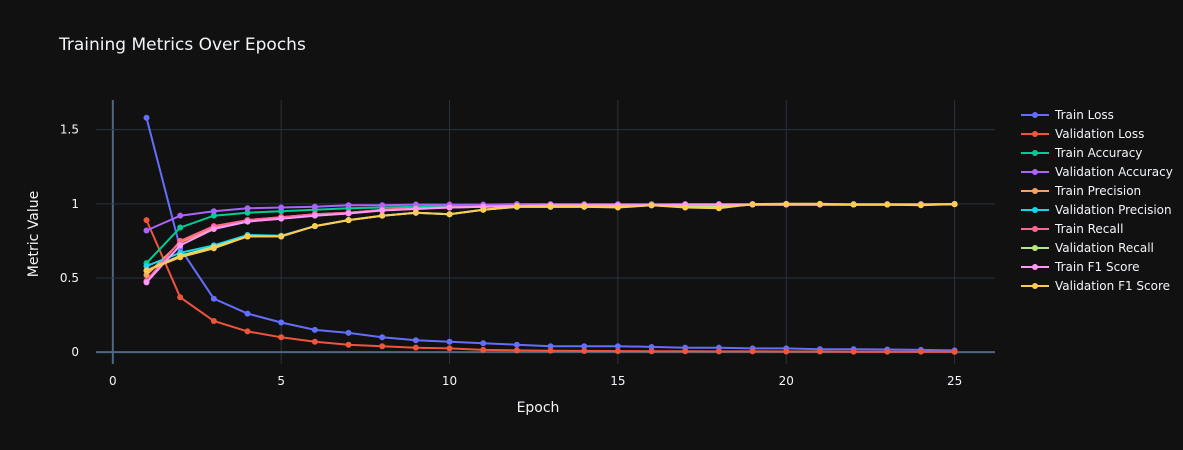 The image size is (1183, 450). I want to click on x-tick-label: 20, so click(786, 381).